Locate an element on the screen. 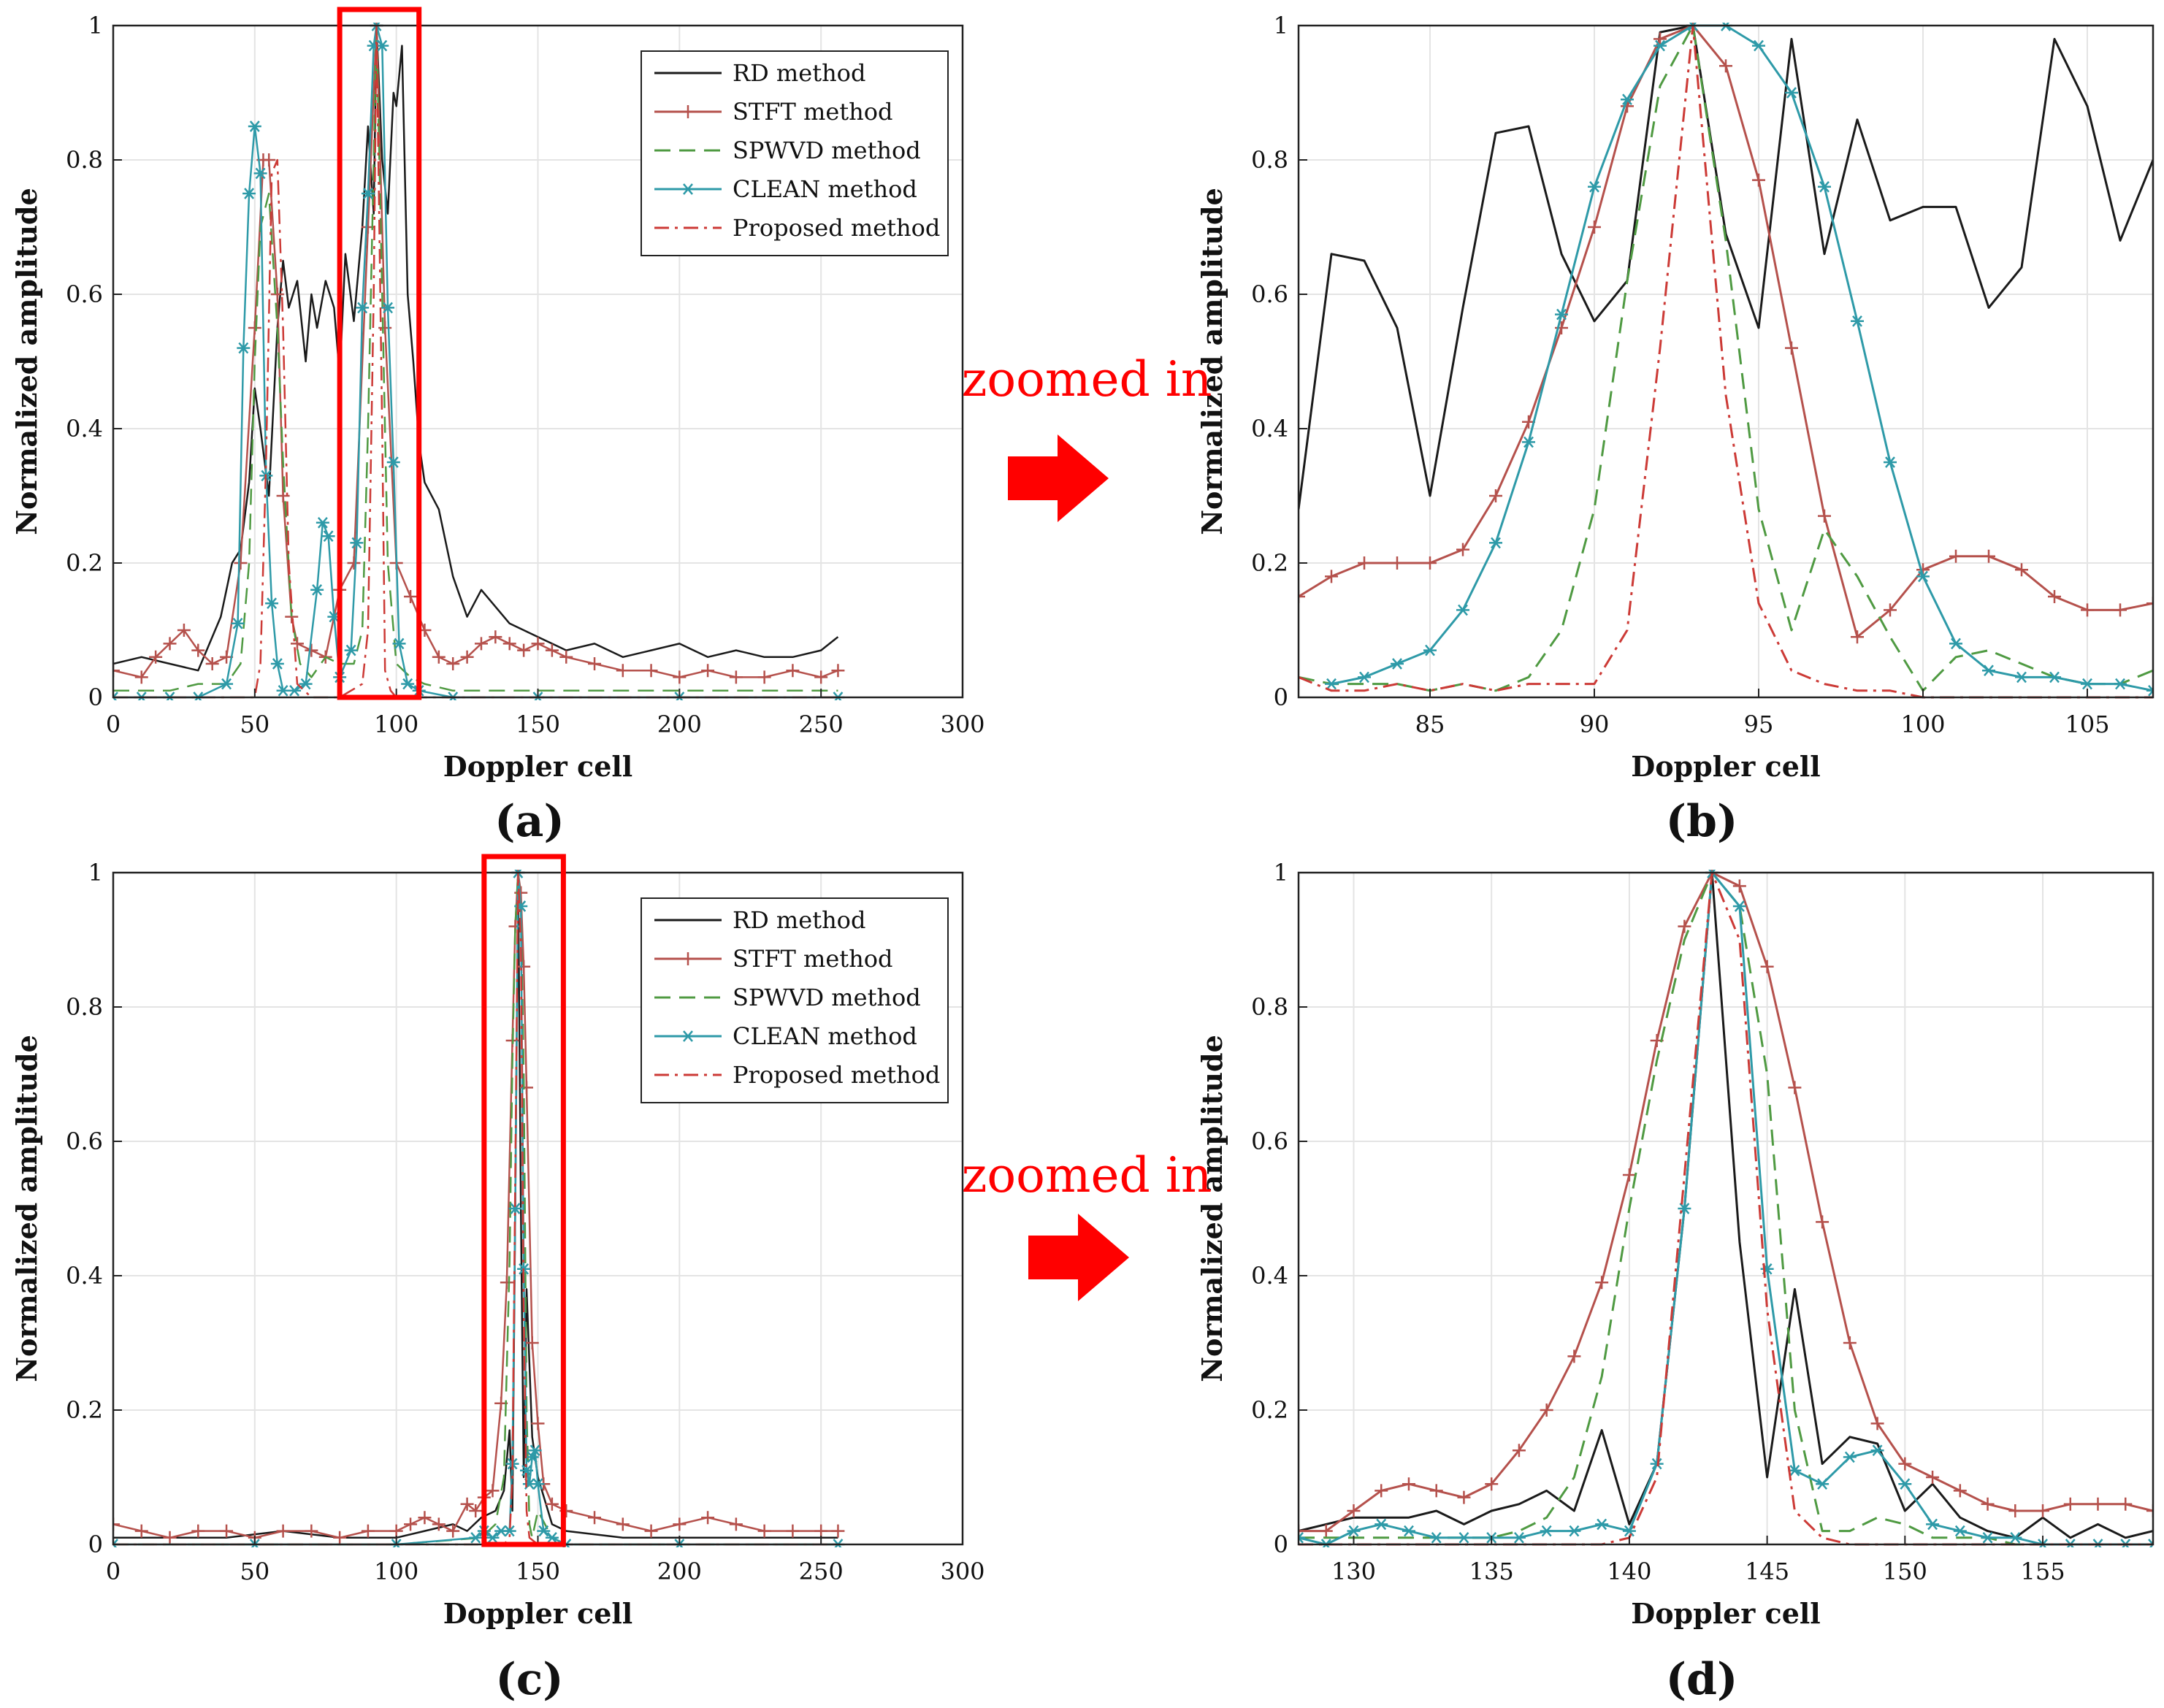 This screenshot has height=1708, width=2164. x-tick-label: 85 is located at coordinates (1430, 724).